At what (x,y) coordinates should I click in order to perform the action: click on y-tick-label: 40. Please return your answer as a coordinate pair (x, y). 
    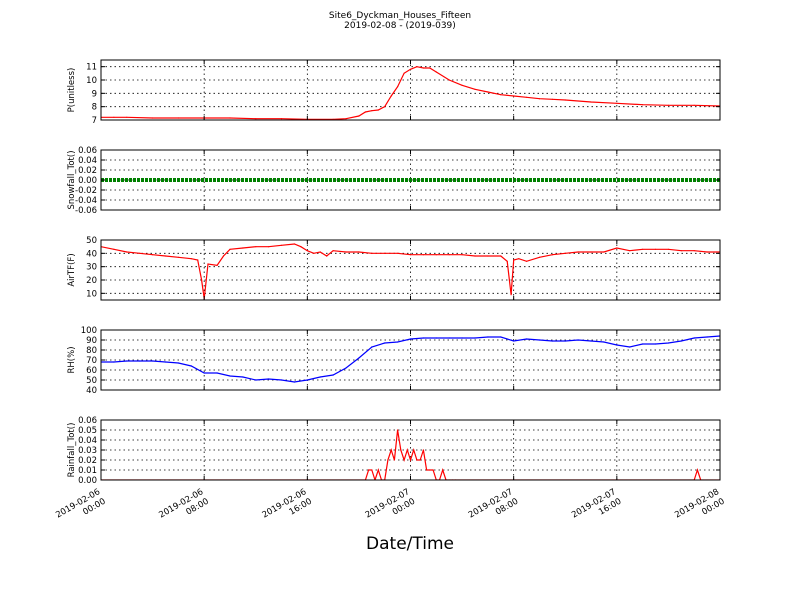
    Looking at the image, I should click on (91, 391).